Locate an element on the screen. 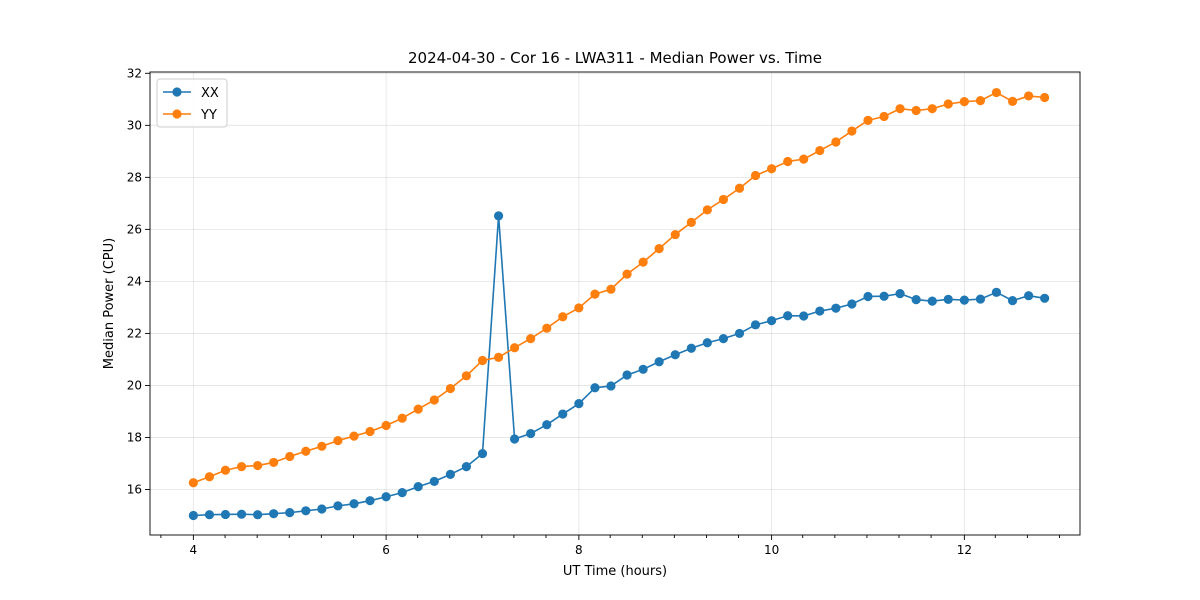  legend-label: XX is located at coordinates (210, 93).